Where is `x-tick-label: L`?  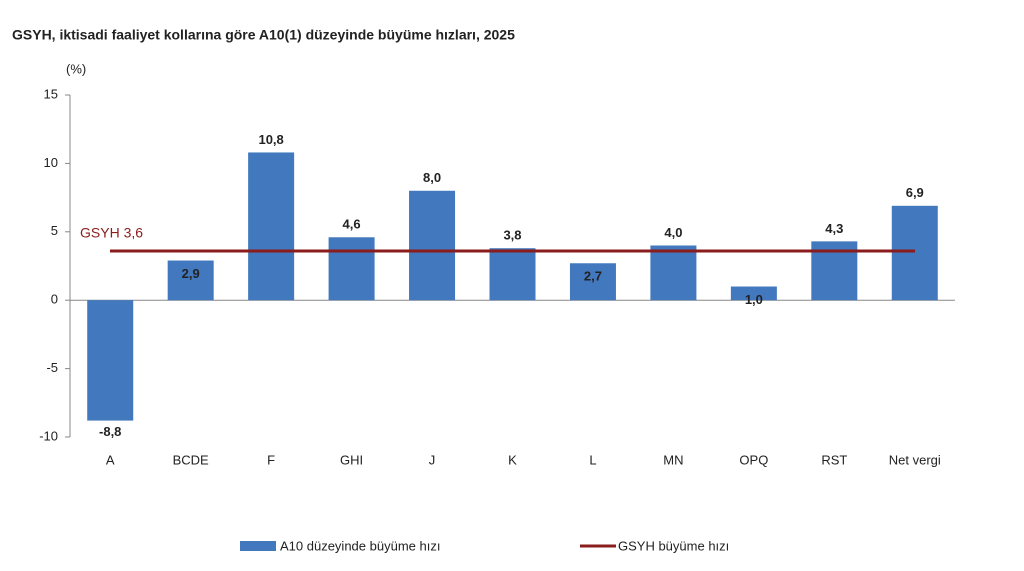 x-tick-label: L is located at coordinates (592, 459).